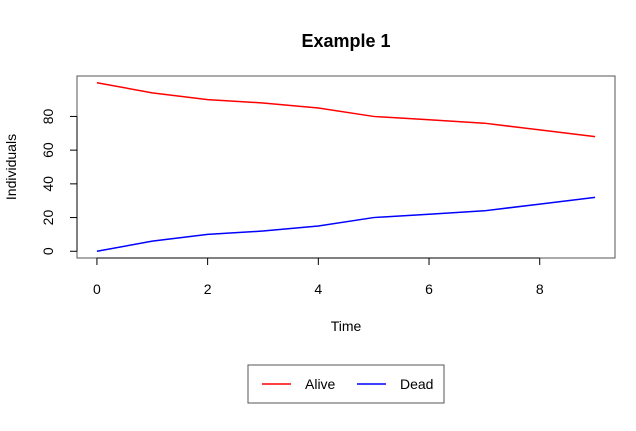 This screenshot has width=636, height=431. I want to click on chart-title: Example 1, so click(345, 41).